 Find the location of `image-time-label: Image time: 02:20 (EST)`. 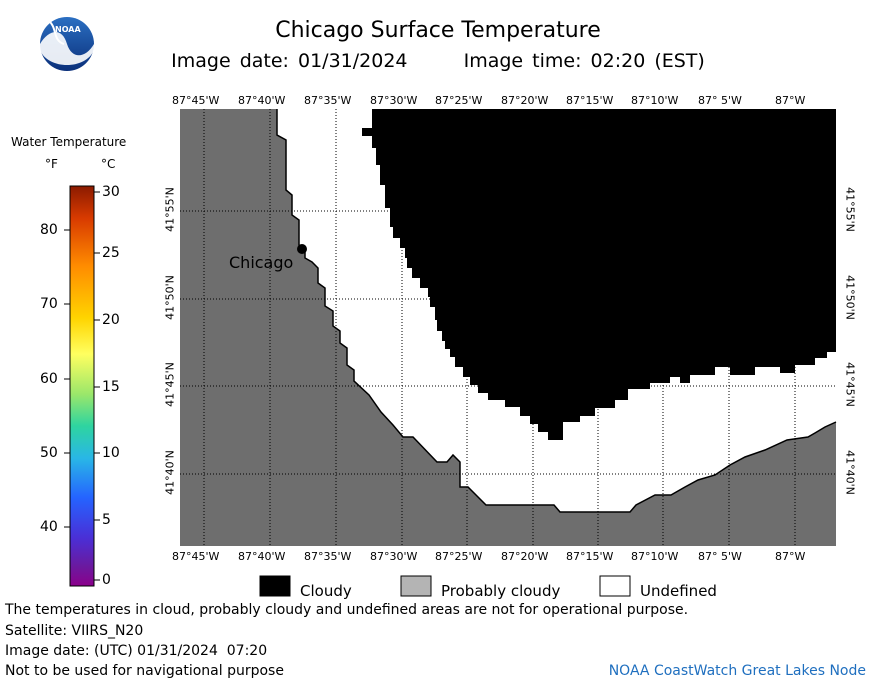

image-time-label: Image time: 02:20 (EST) is located at coordinates (584, 61).